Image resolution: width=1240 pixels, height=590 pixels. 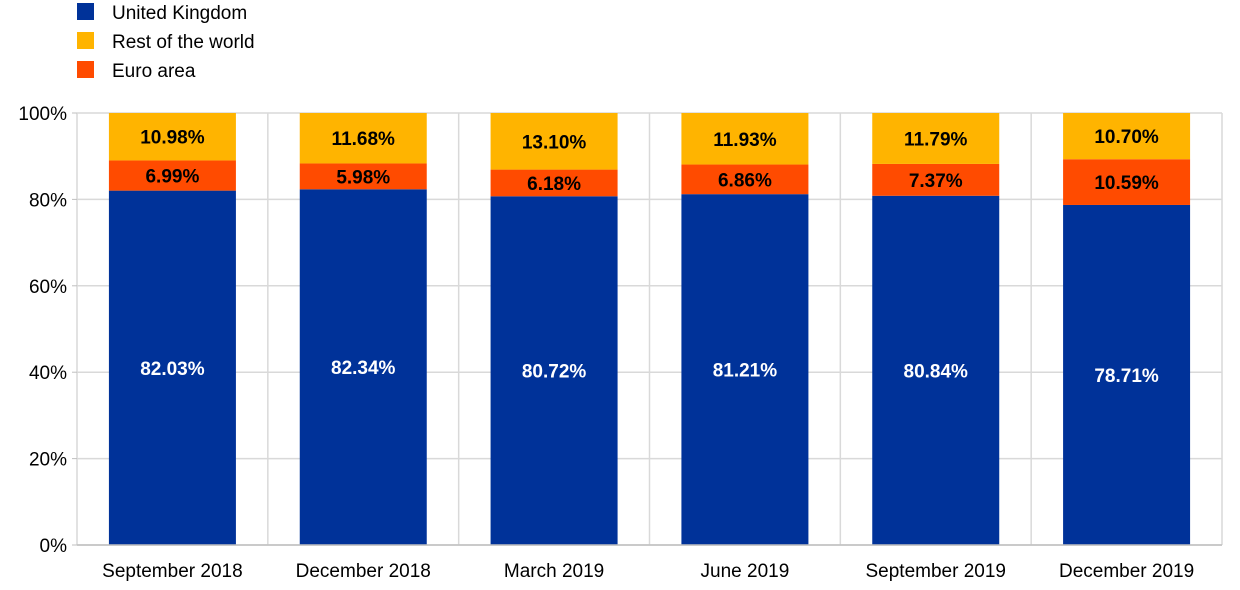 I want to click on data-label: 78.71%, so click(x=1126, y=376).